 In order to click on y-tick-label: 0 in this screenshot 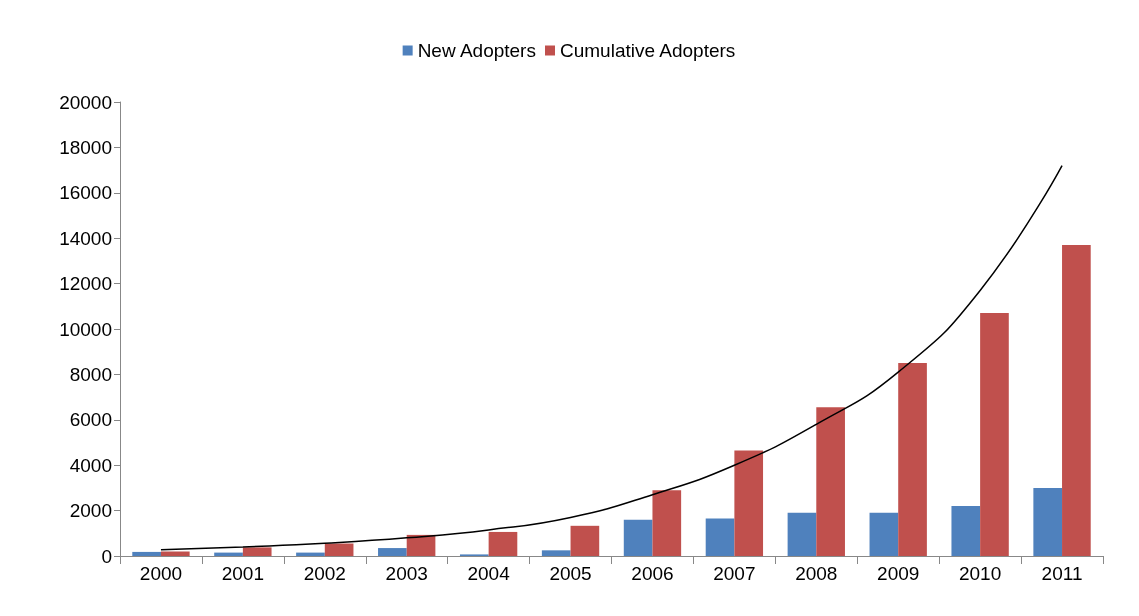, I will do `click(106, 556)`.